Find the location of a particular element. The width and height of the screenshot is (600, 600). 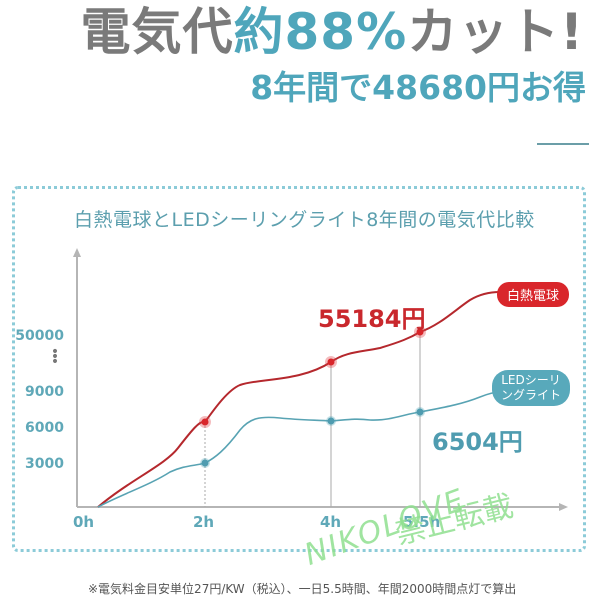

teal-marker-5-5h is located at coordinates (420, 412).